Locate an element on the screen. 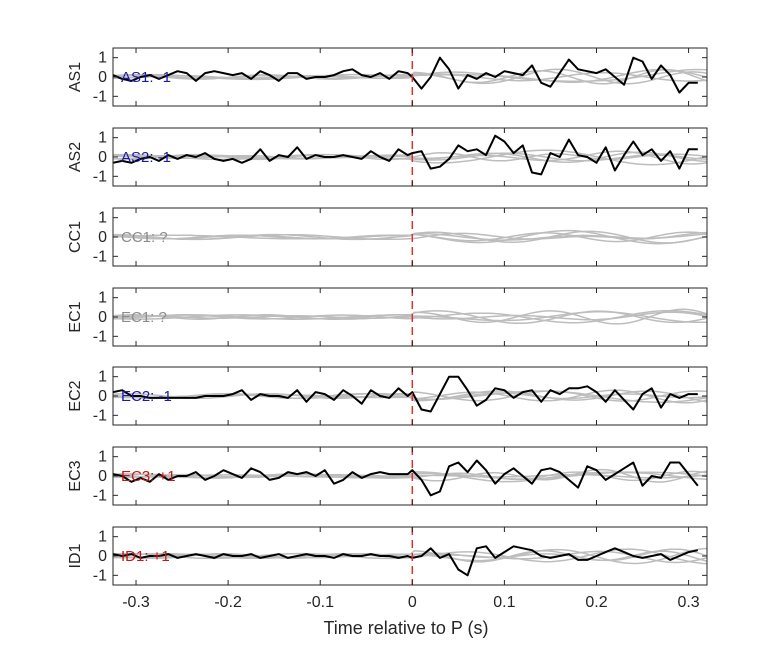 This screenshot has height=657, width=782. trace-line-ec3 is located at coordinates (406, 478).